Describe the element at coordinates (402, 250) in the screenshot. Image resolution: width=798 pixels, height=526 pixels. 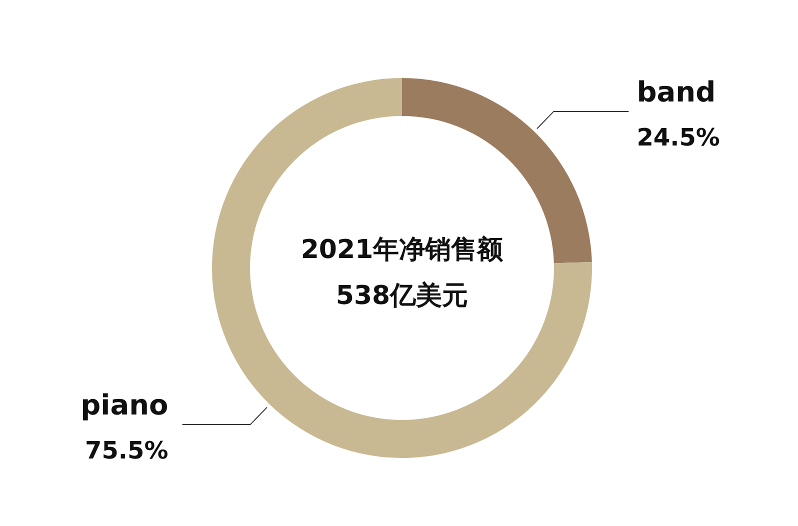
I see `text: 2021年净销售额` at that location.